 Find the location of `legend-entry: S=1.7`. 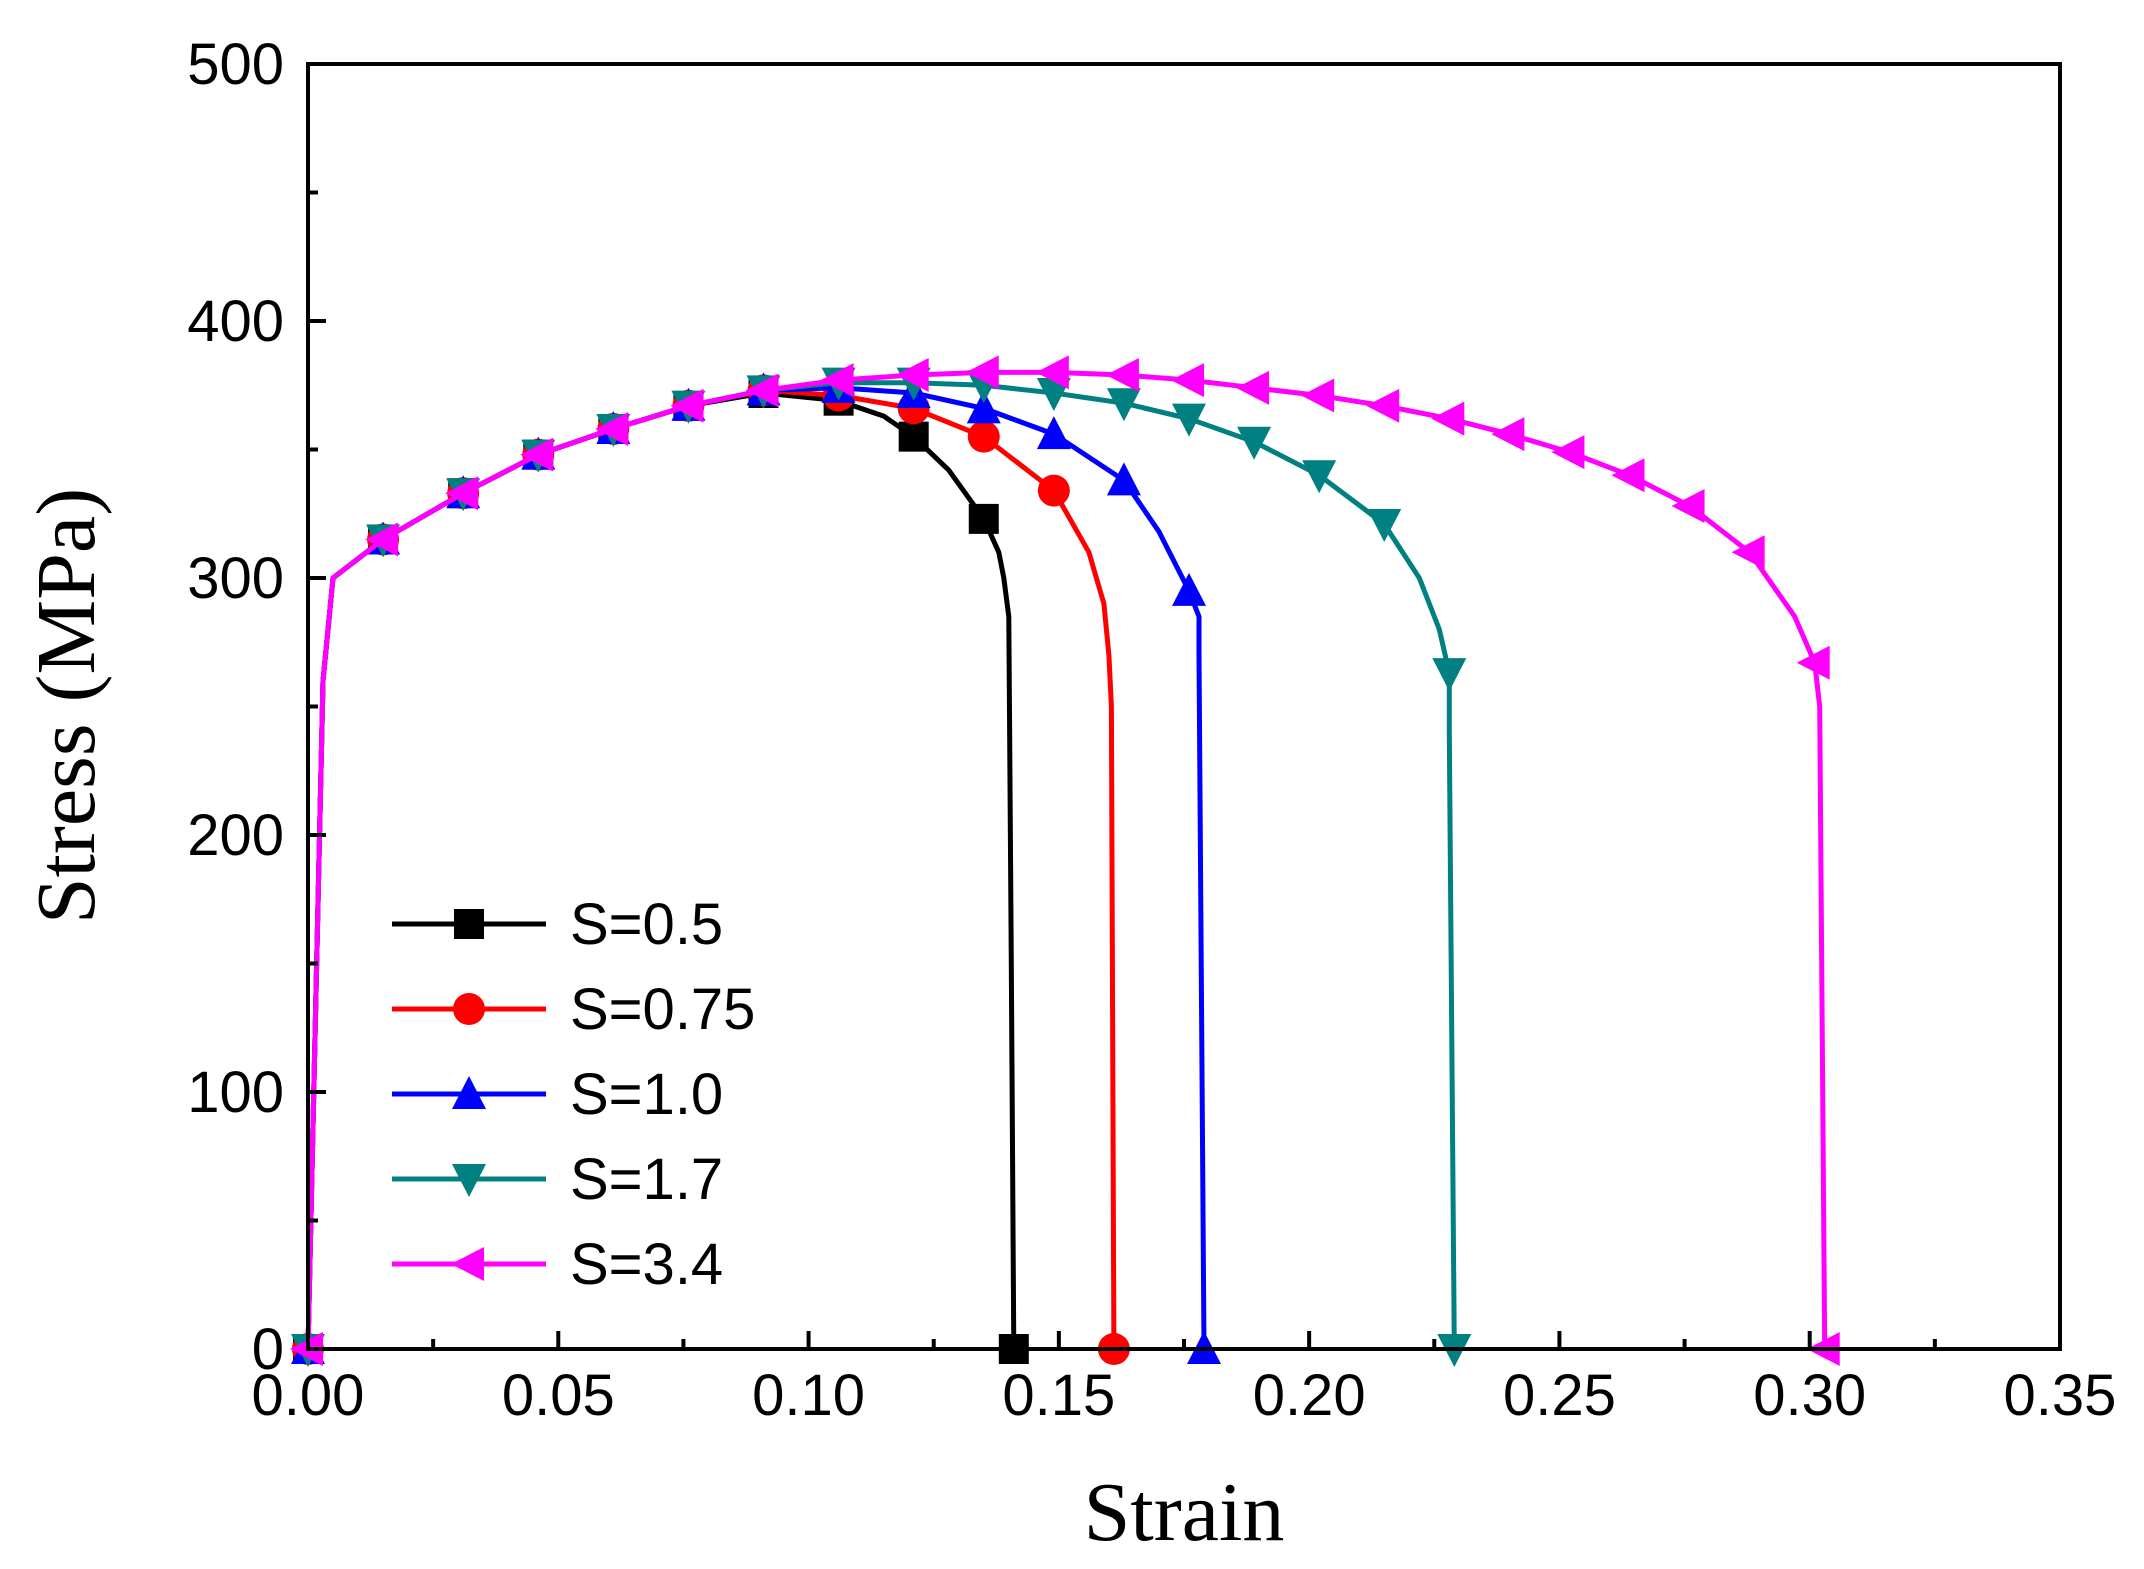

legend-entry: S=1.7 is located at coordinates (557, 1179).